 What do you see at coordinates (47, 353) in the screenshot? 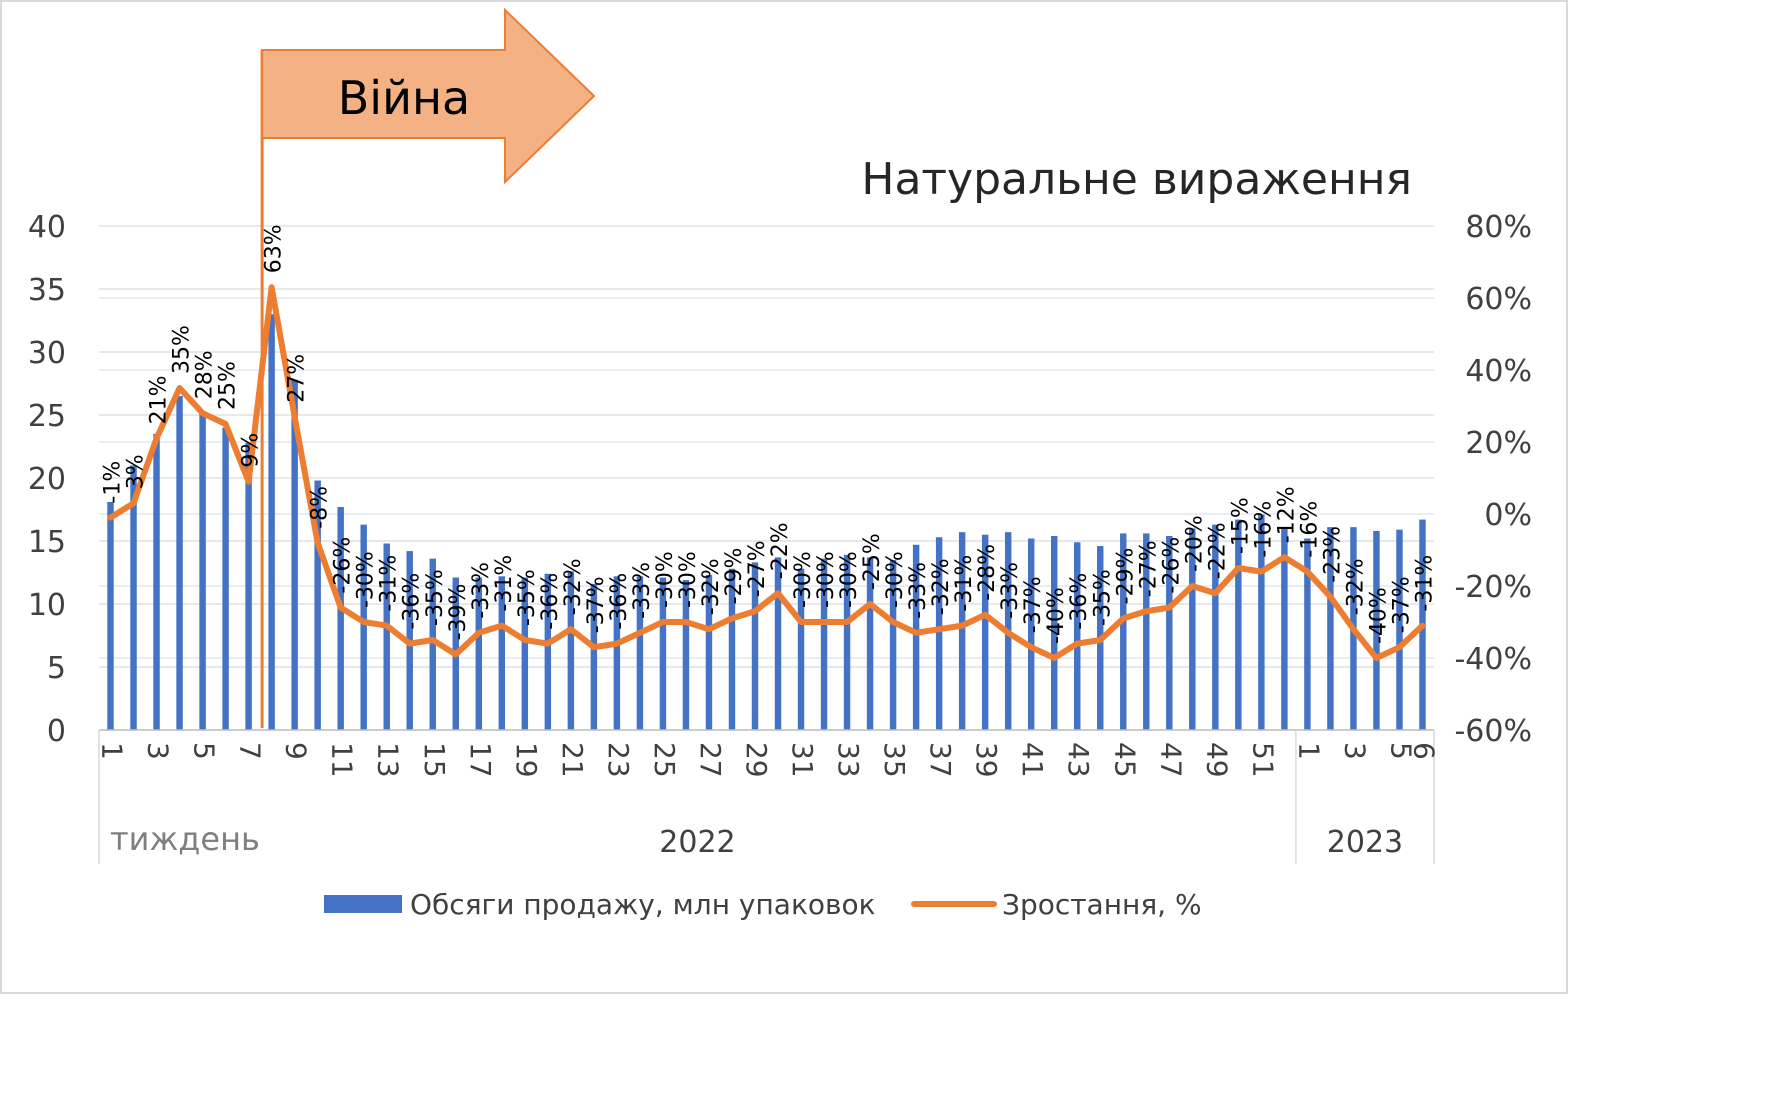
I see `y-axis-left-tick-label: 30` at bounding box center [47, 353].